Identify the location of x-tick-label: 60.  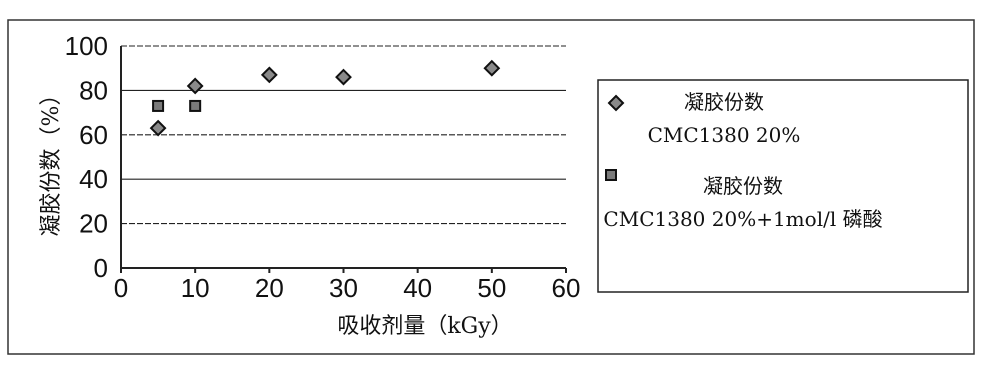
(566, 288).